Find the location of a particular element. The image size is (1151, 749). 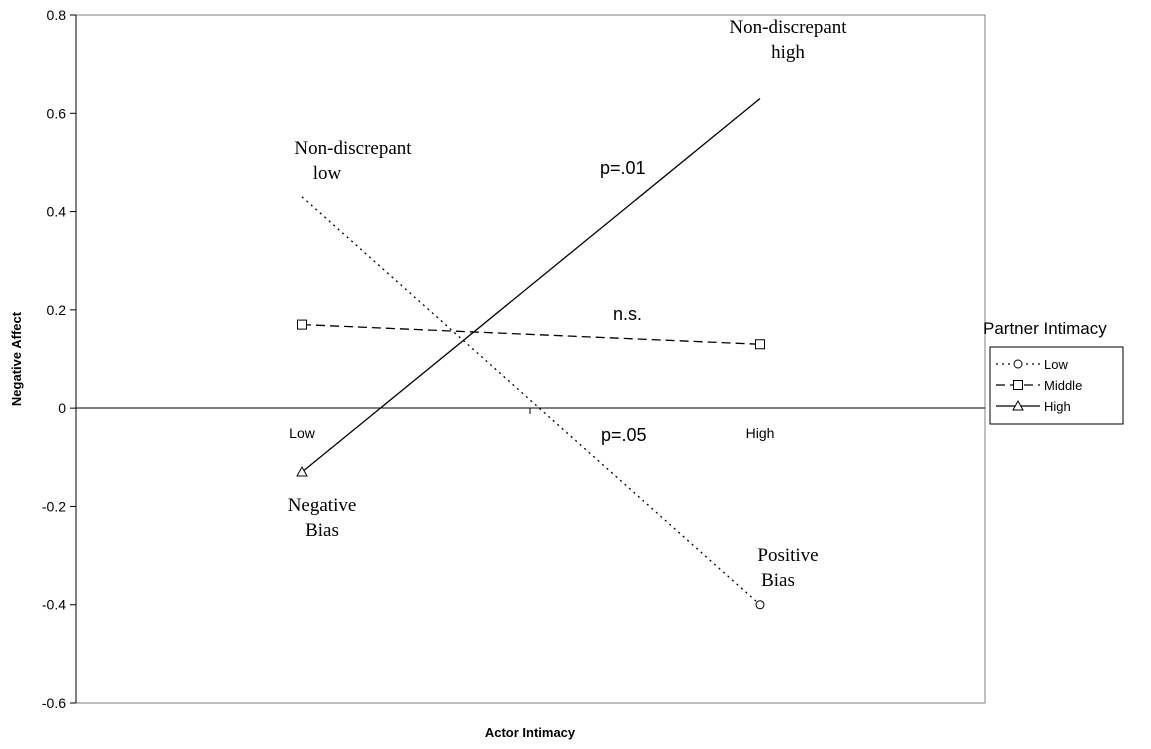

annotation-neg-2: Bias is located at coordinates (322, 530).